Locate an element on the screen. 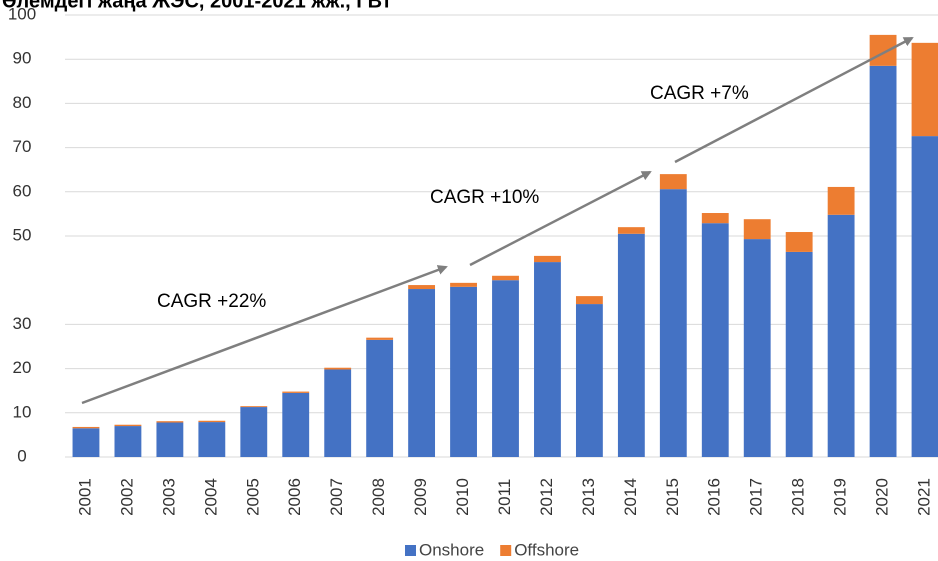  y-tick-label: 20 is located at coordinates (22, 367).